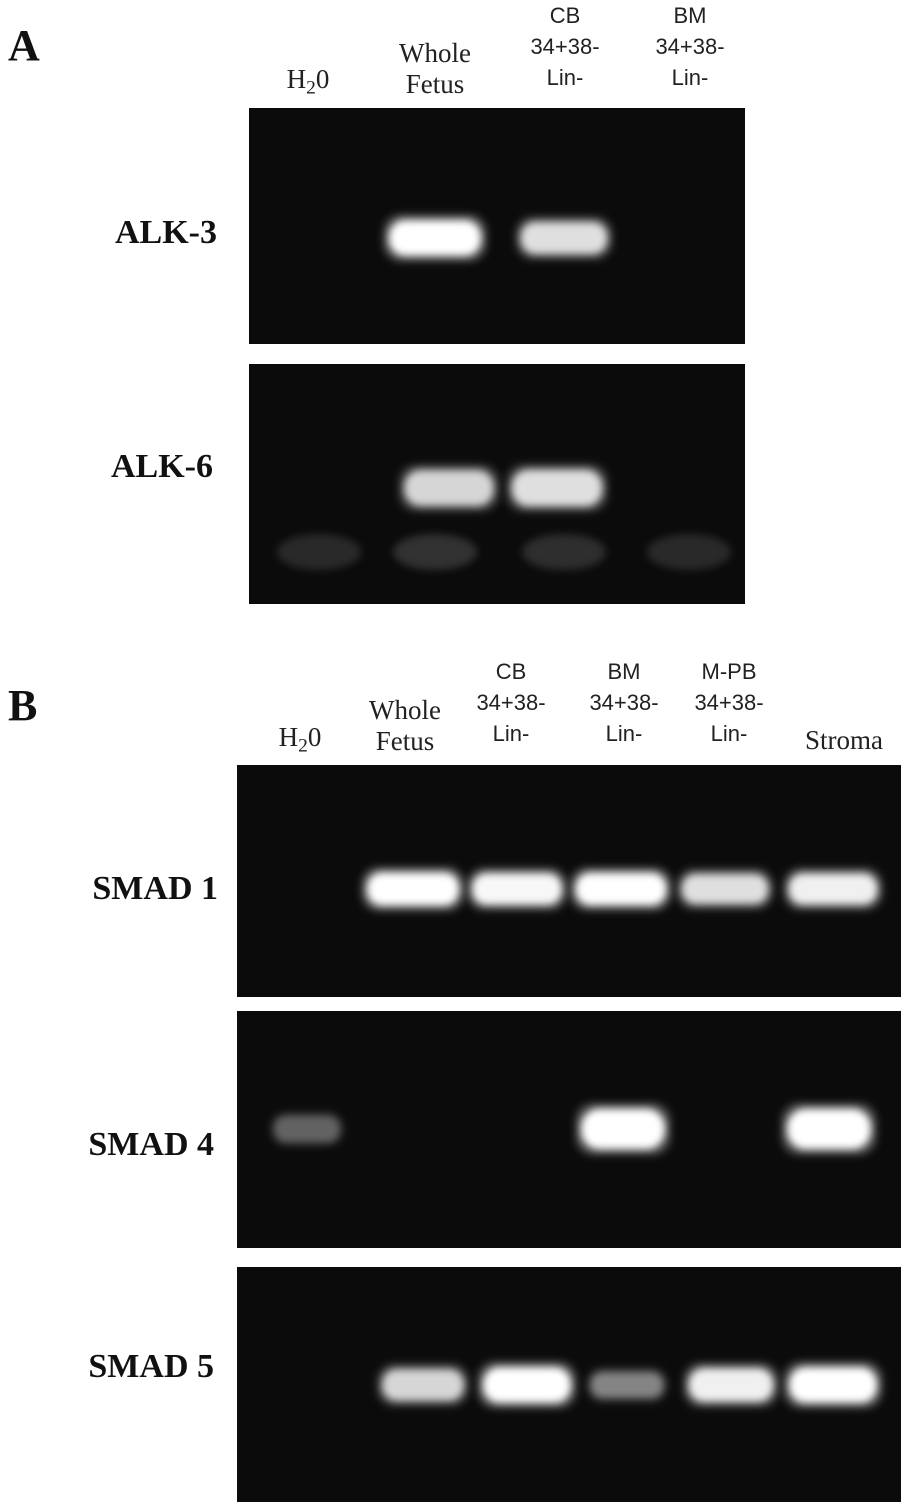 This screenshot has height=1502, width=901. I want to click on gene-label-smad-4: SMAD 4, so click(151, 1144).